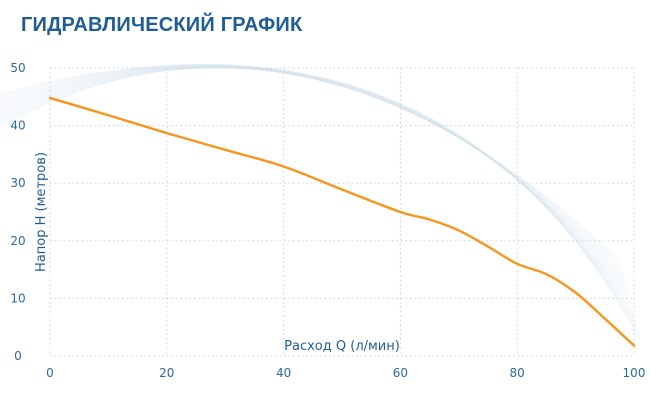 The image size is (650, 400). I want to click on y-axis-label: Напор H (метров), so click(41, 212).